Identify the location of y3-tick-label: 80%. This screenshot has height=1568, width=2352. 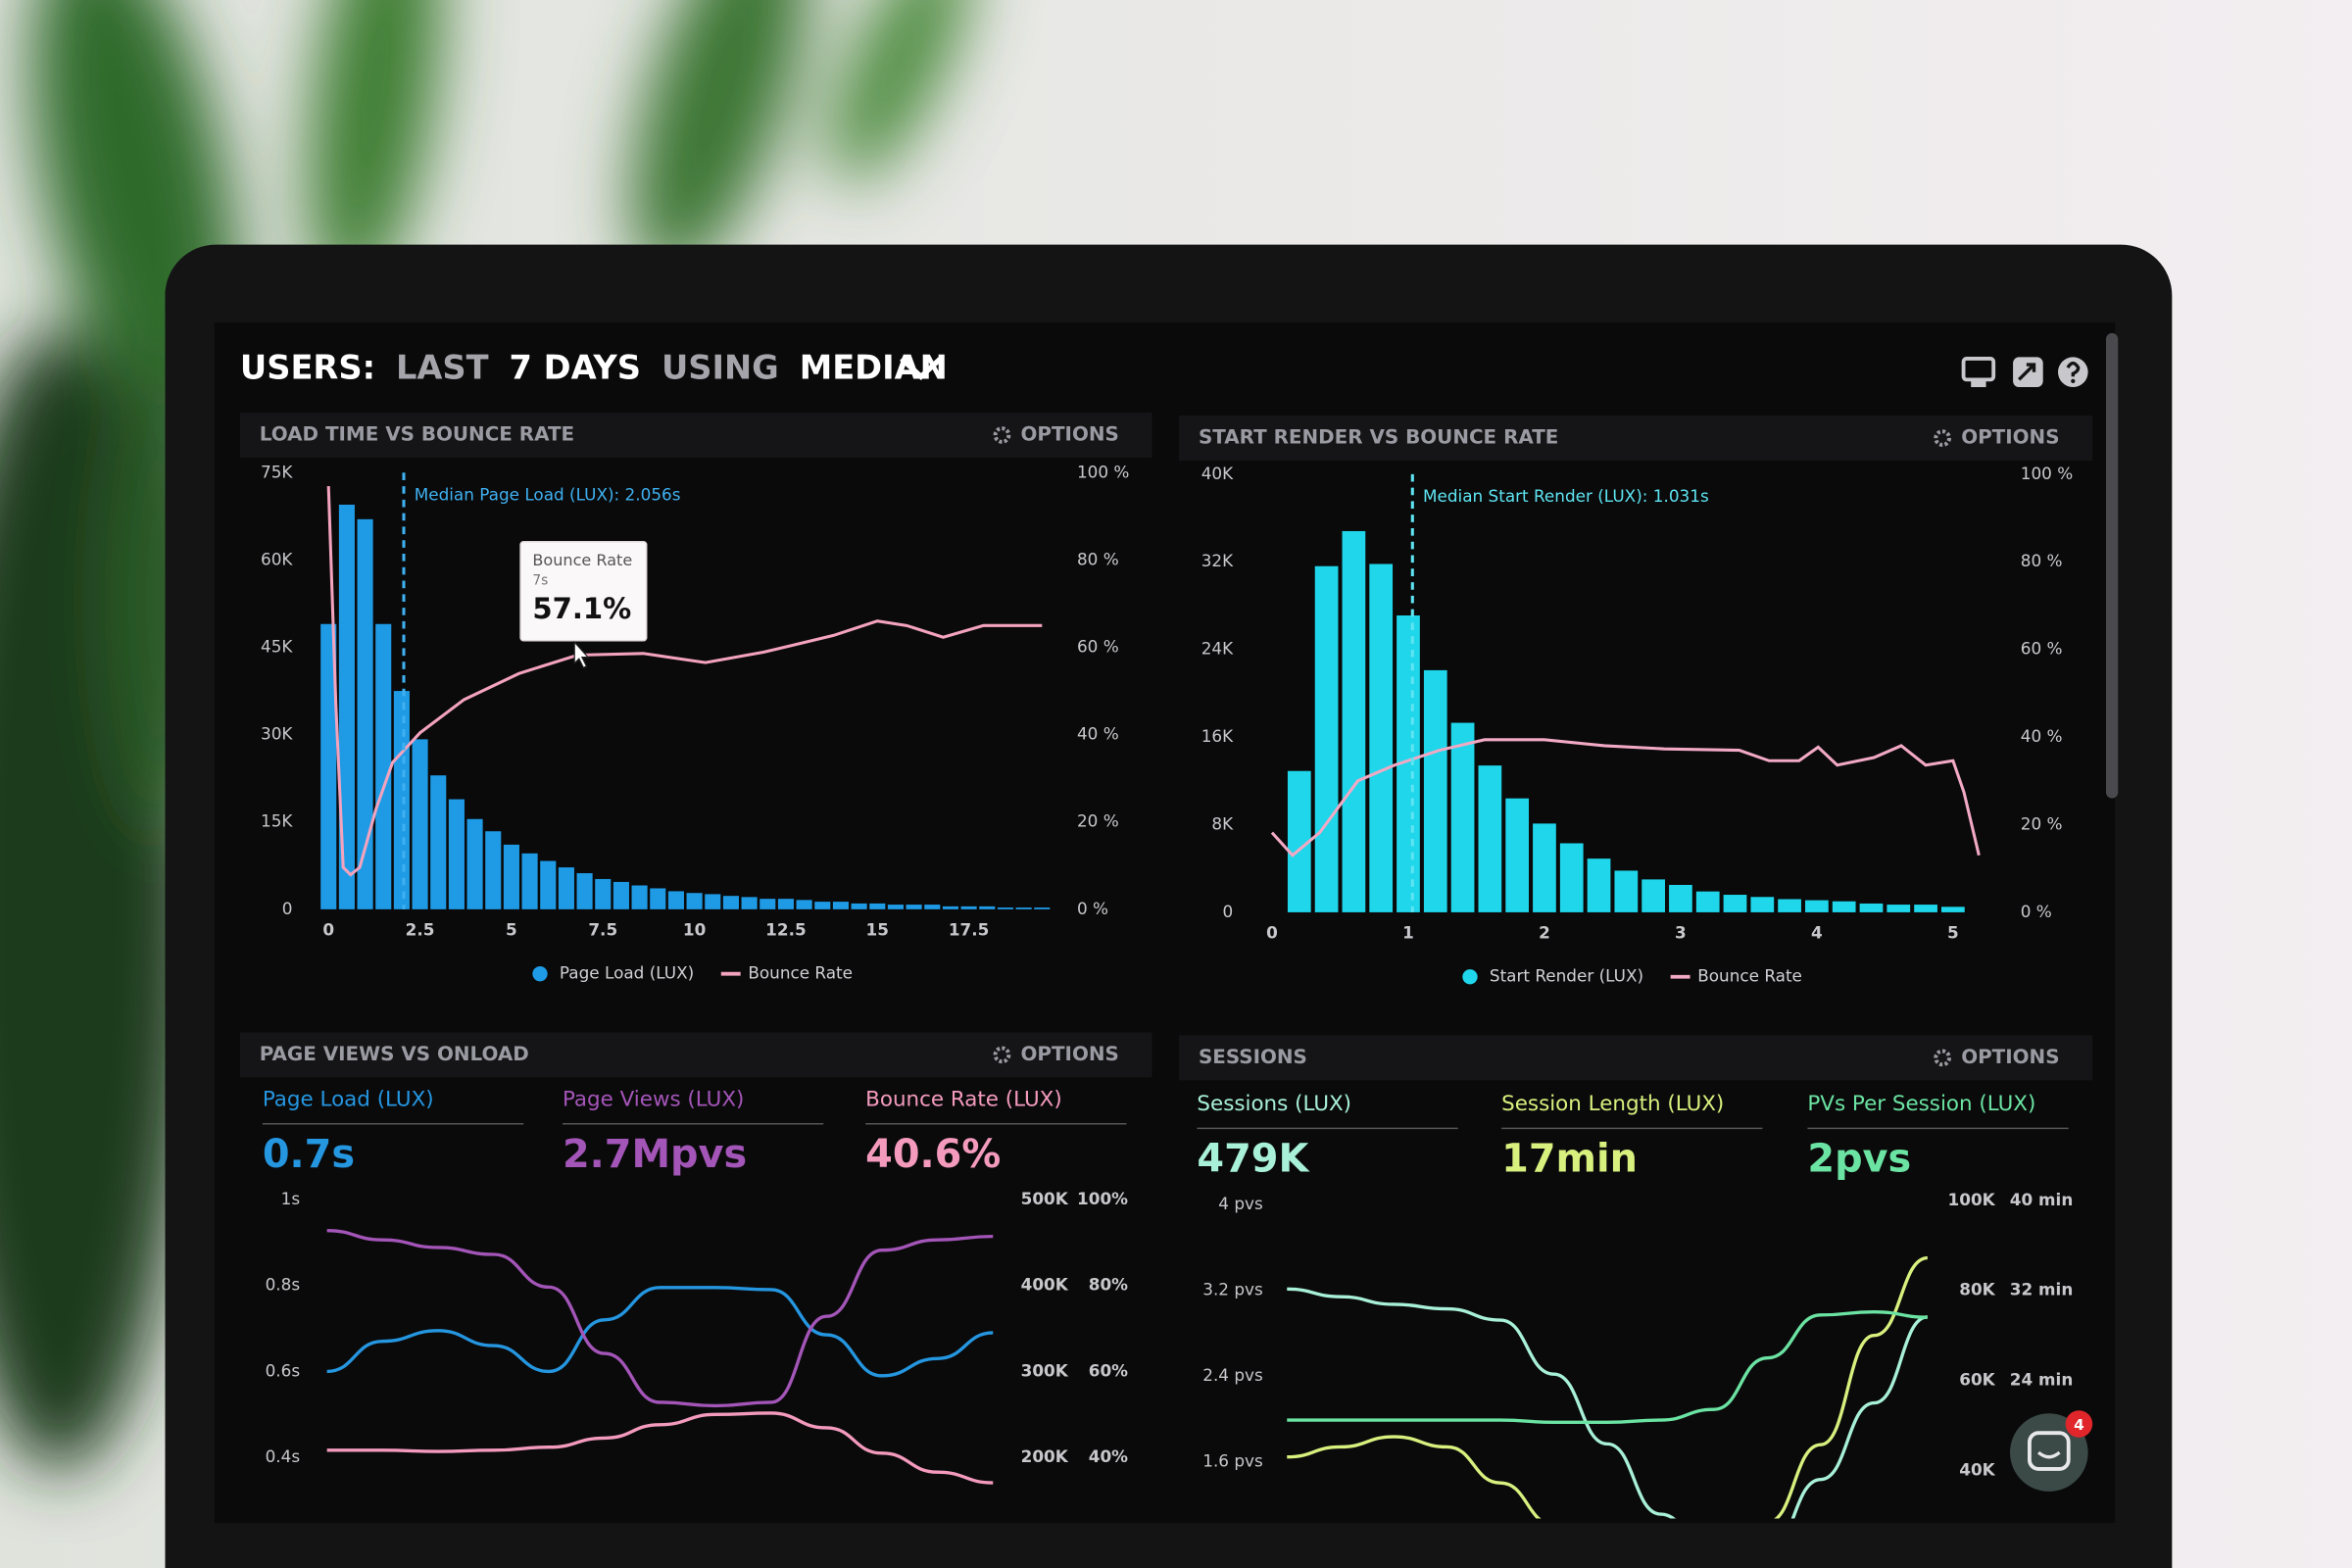
(1108, 1285).